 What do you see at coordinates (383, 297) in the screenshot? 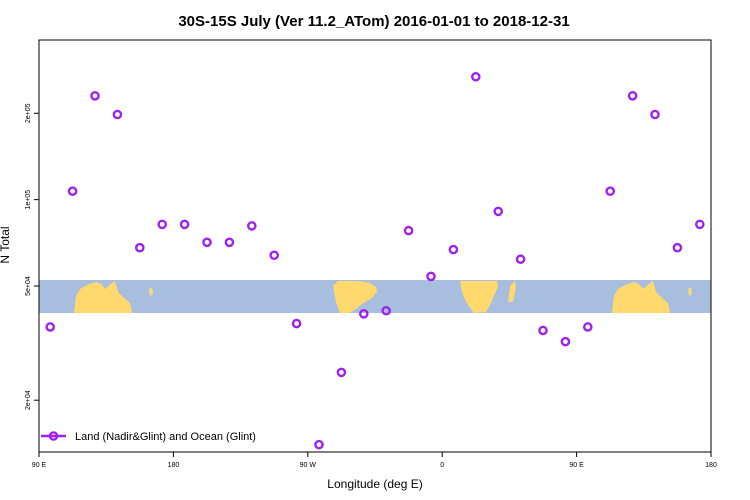
I see `land-masses` at bounding box center [383, 297].